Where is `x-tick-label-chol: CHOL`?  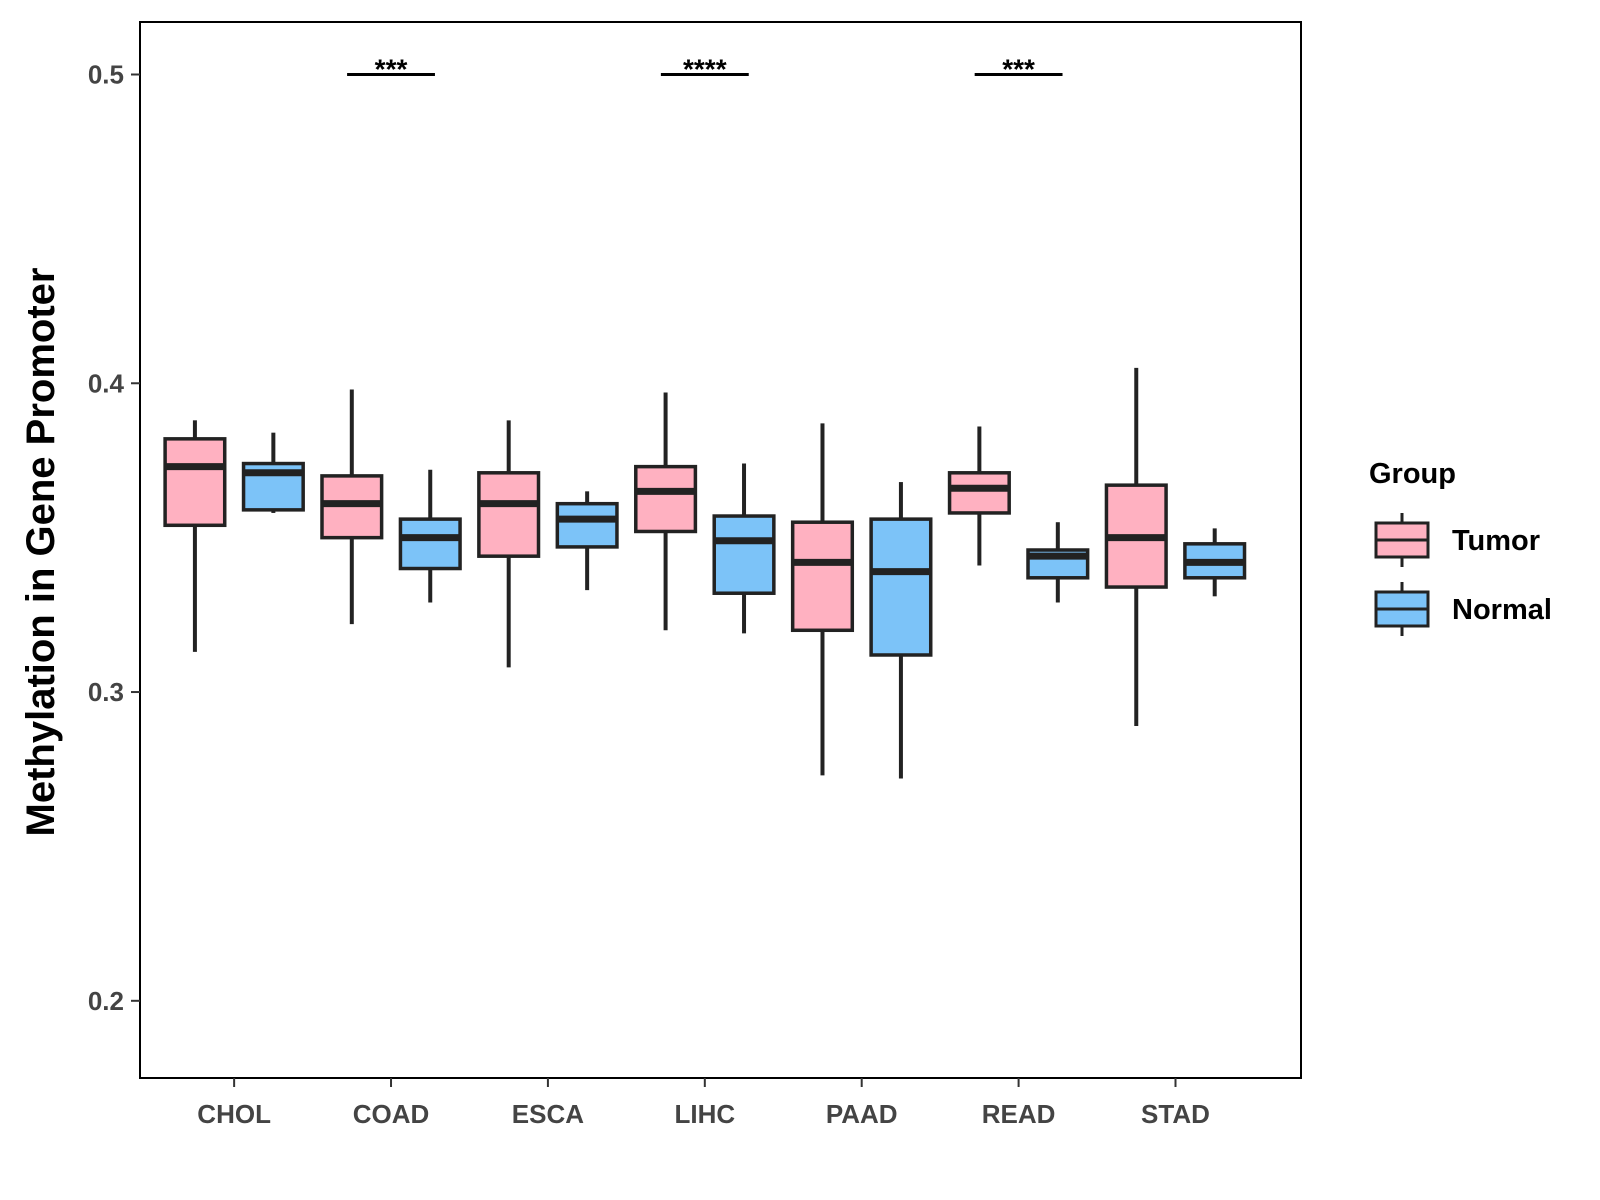 x-tick-label-chol: CHOL is located at coordinates (234, 1114).